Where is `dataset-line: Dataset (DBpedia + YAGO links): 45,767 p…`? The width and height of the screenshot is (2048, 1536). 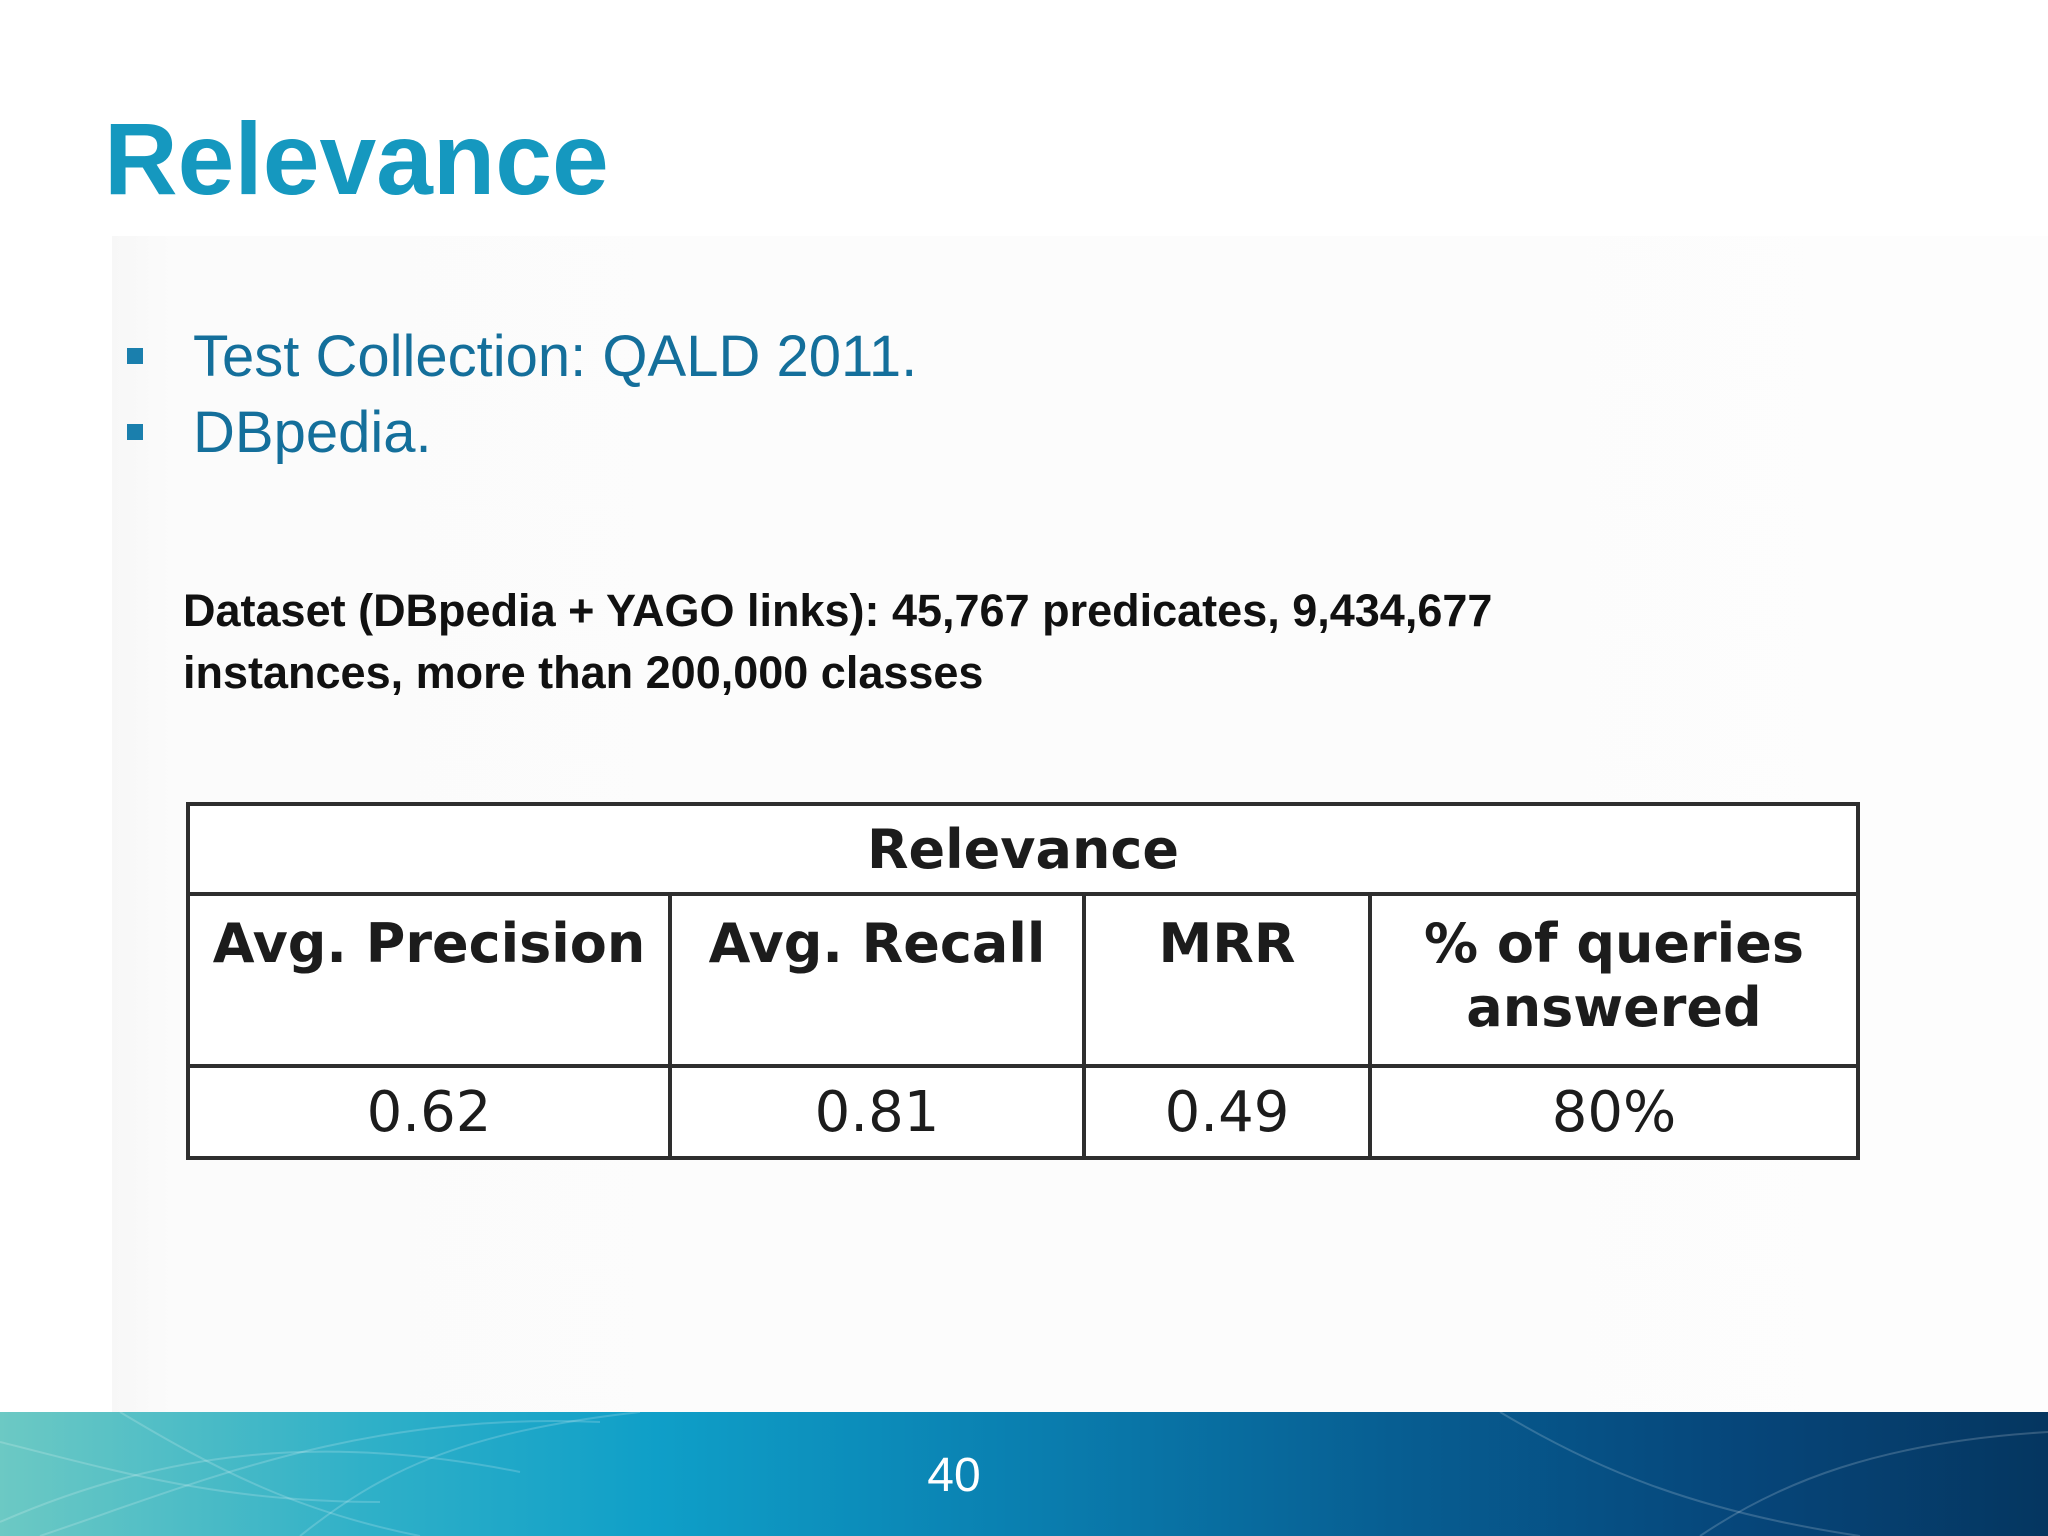
dataset-line: Dataset (DBpedia + YAGO links): 45,767 p… is located at coordinates (838, 610).